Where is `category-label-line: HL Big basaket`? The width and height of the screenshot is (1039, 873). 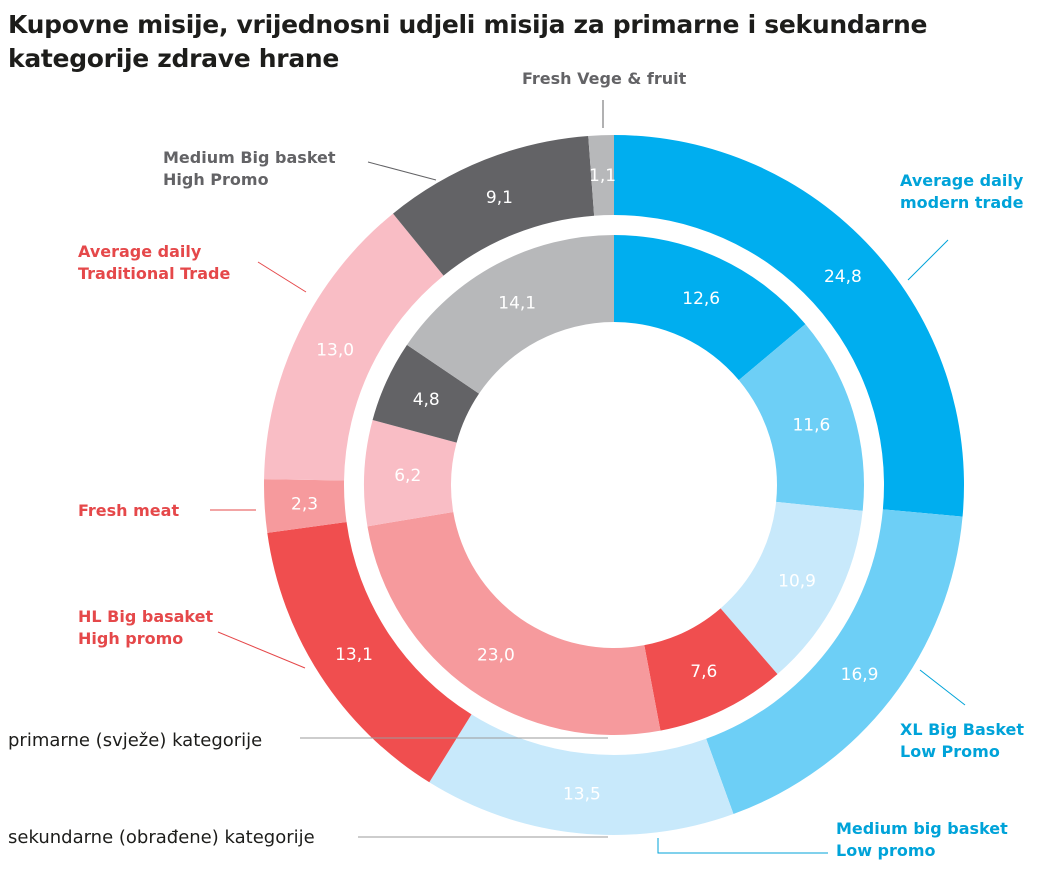 category-label-line: HL Big basaket is located at coordinates (145, 616).